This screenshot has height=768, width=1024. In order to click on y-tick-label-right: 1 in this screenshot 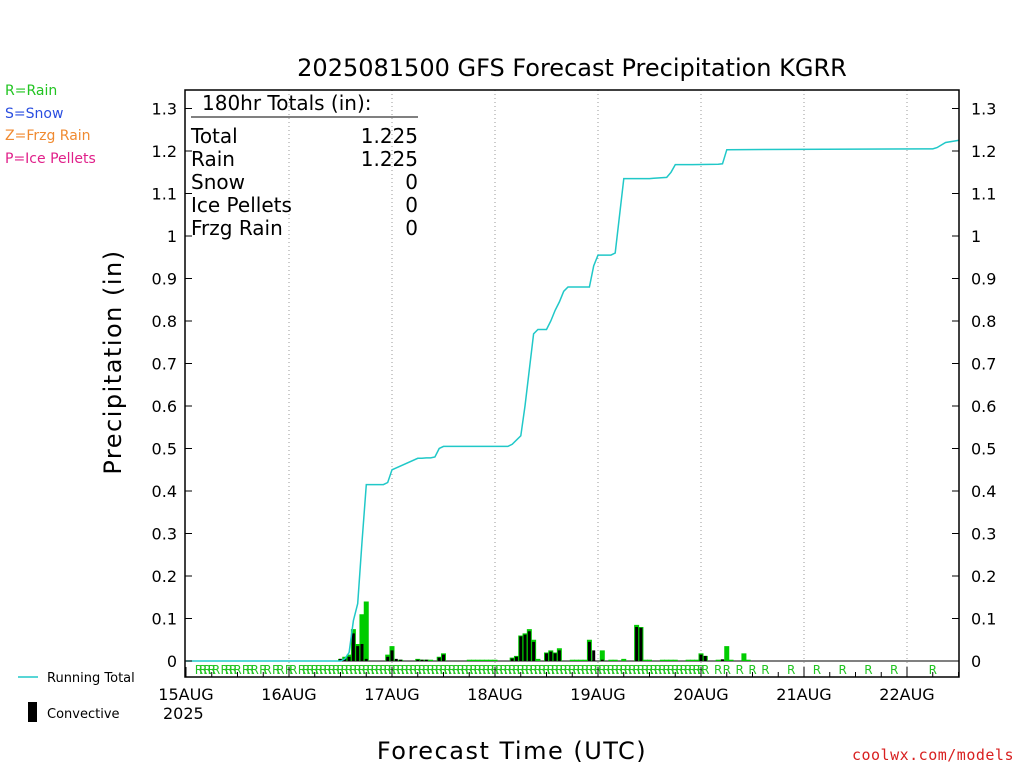, I will do `click(976, 236)`.